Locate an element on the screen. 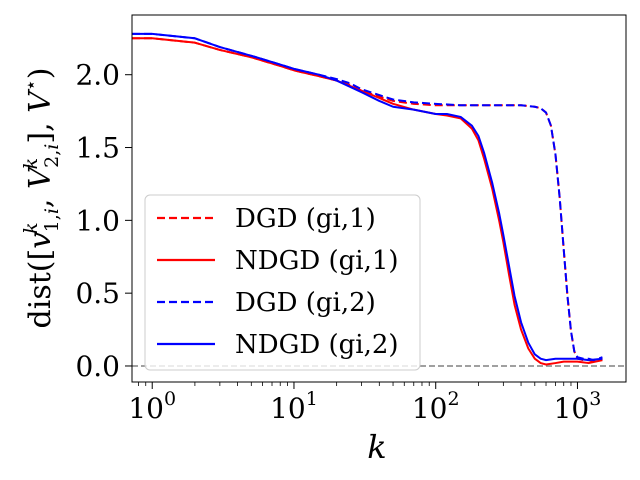 This screenshot has height=480, width=640. legend-label-3: DGD (gi,2) is located at coordinates (305, 303).